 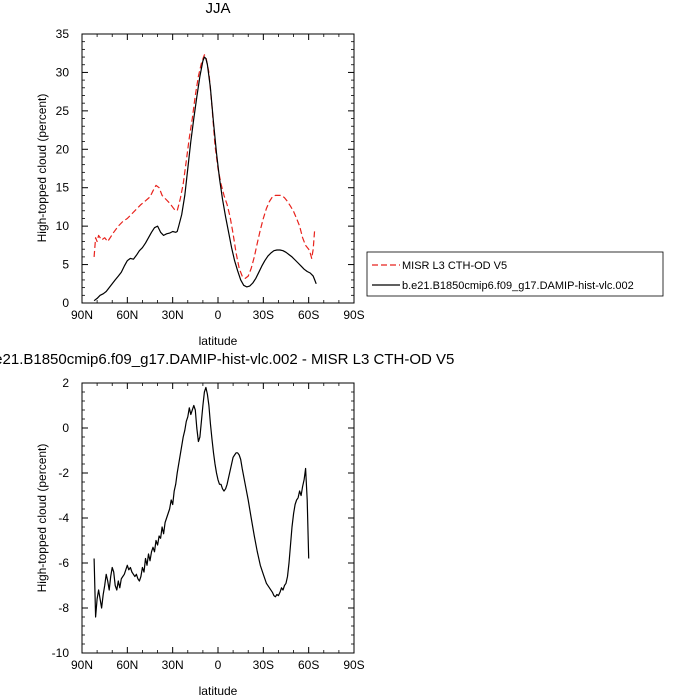 What do you see at coordinates (308, 665) in the screenshot?
I see `bottom-x-tick-label: 60S` at bounding box center [308, 665].